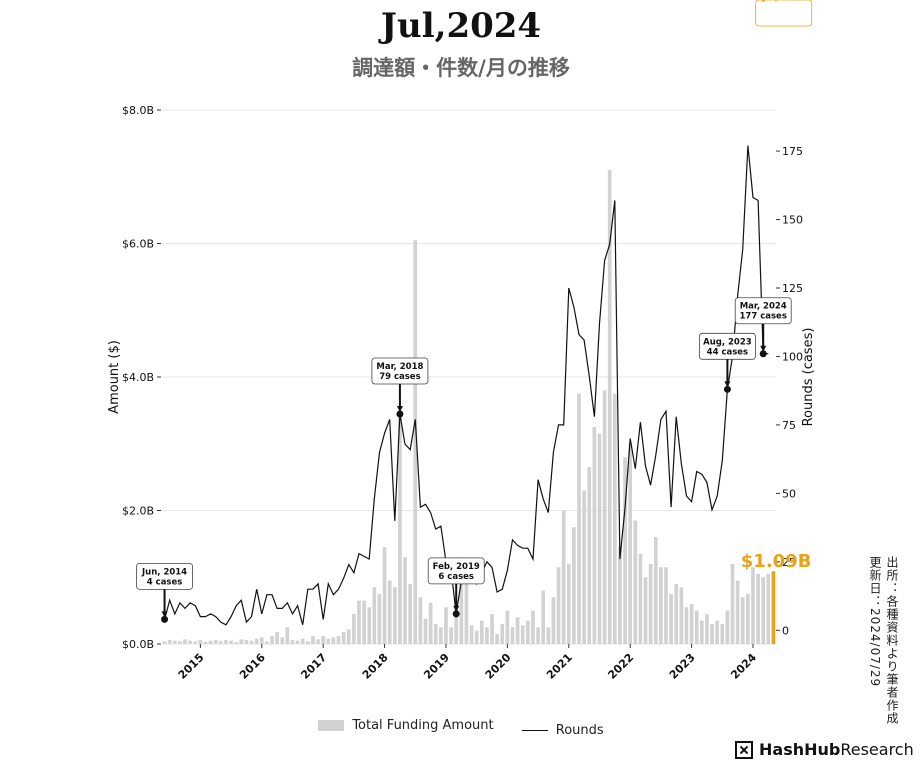  Describe the element at coordinates (789, 425) in the screenshot. I see `y-right-tick-label: 75` at that location.